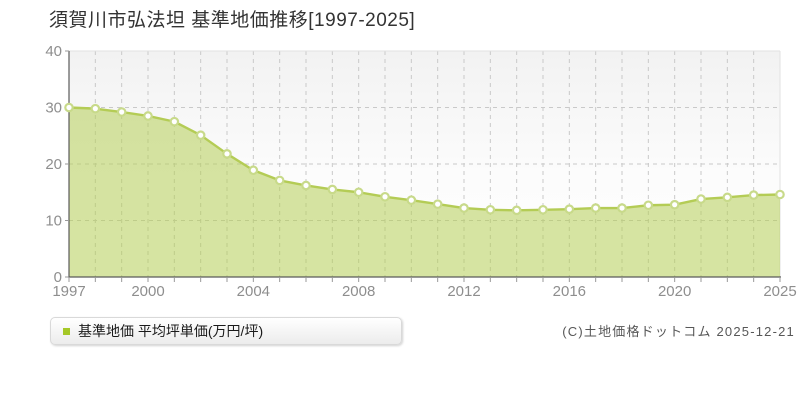  I want to click on x-axis-label: 2008, so click(358, 291).